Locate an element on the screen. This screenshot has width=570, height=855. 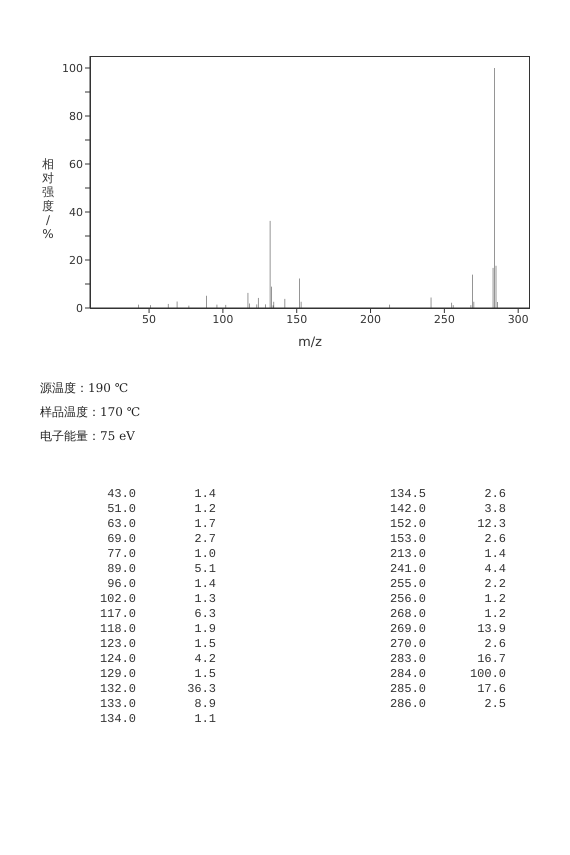
text: 100.0 is located at coordinates (487, 673).